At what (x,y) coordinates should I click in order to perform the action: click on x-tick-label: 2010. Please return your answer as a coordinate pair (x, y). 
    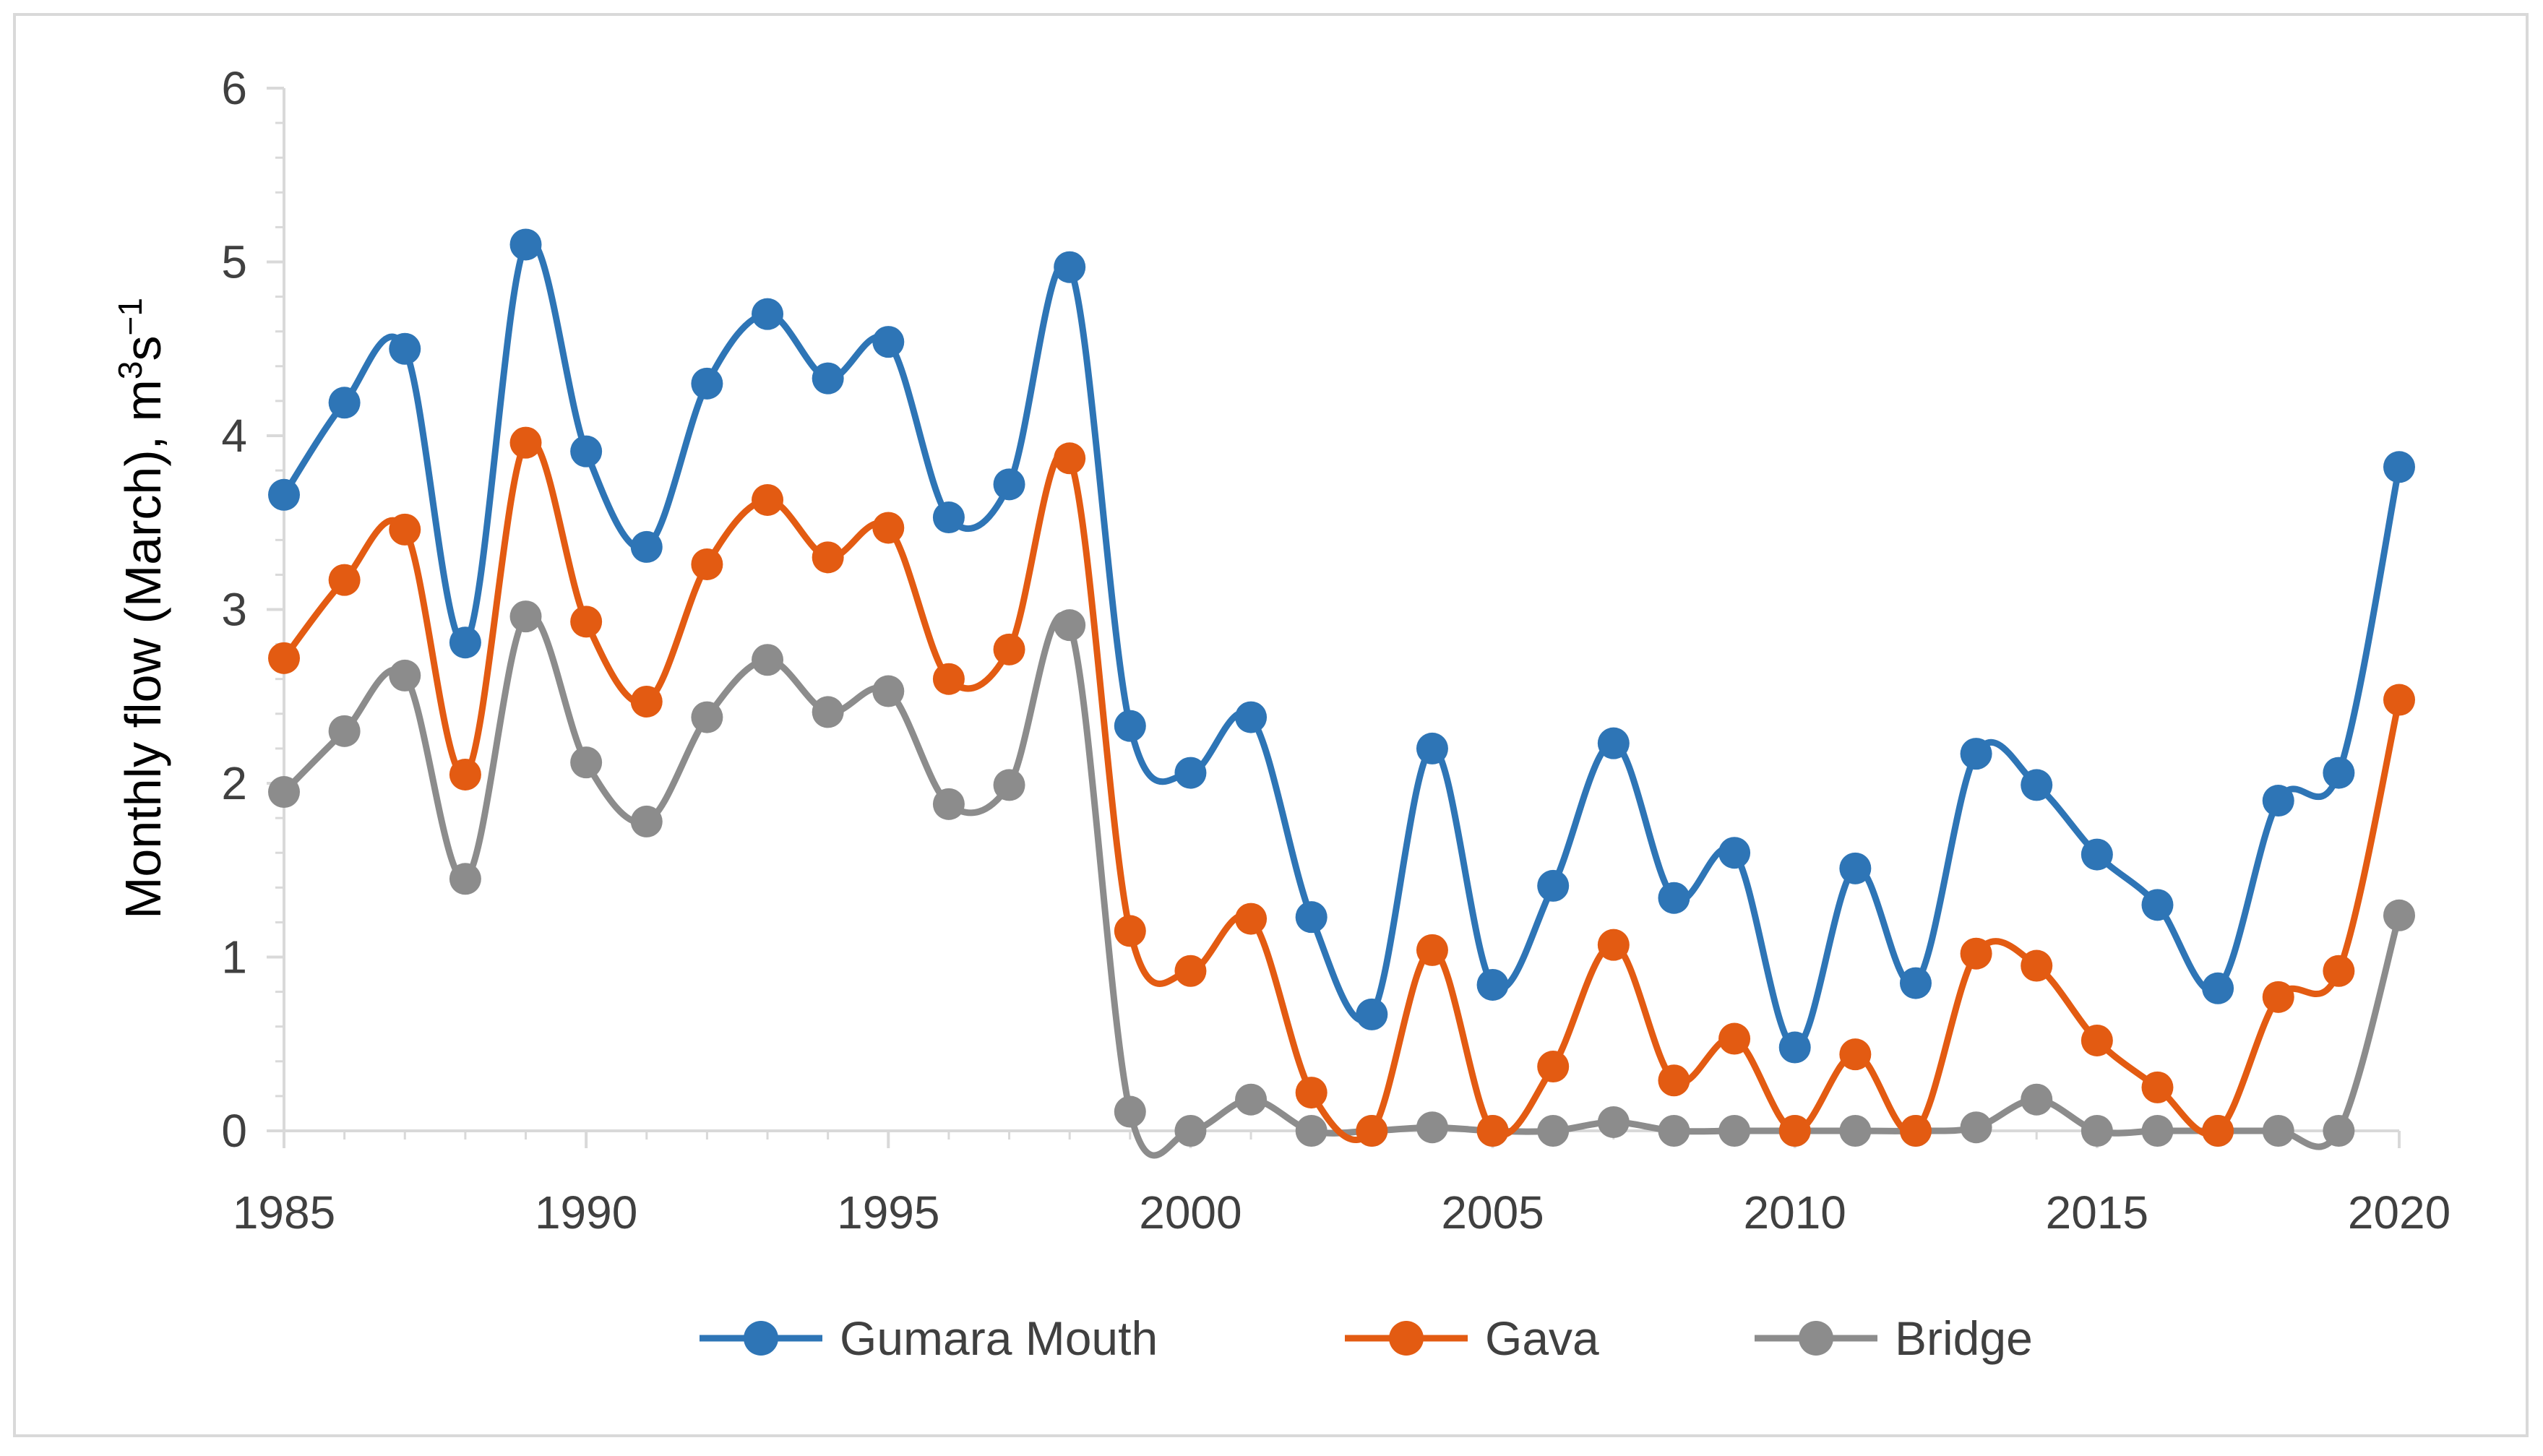
    Looking at the image, I should click on (1795, 1212).